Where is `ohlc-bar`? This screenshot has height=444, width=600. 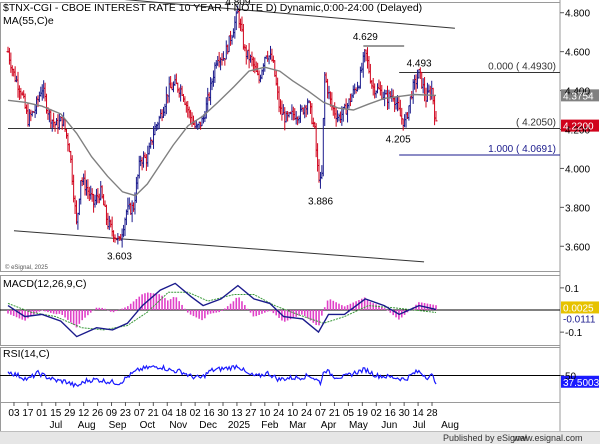 ohlc-bar is located at coordinates (436, 116).